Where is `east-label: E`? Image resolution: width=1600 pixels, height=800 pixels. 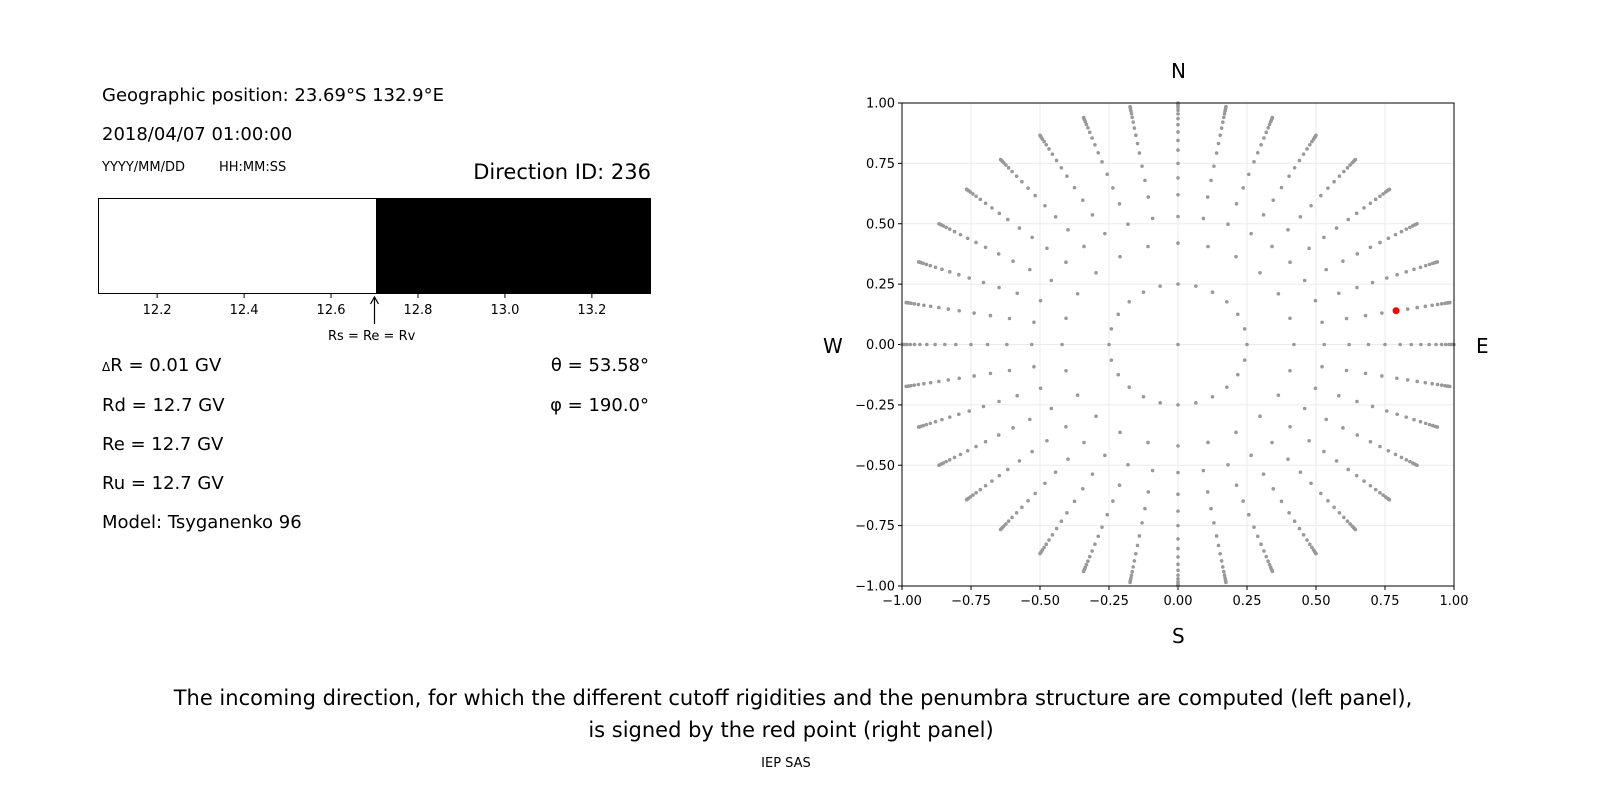
east-label: E is located at coordinates (1482, 346).